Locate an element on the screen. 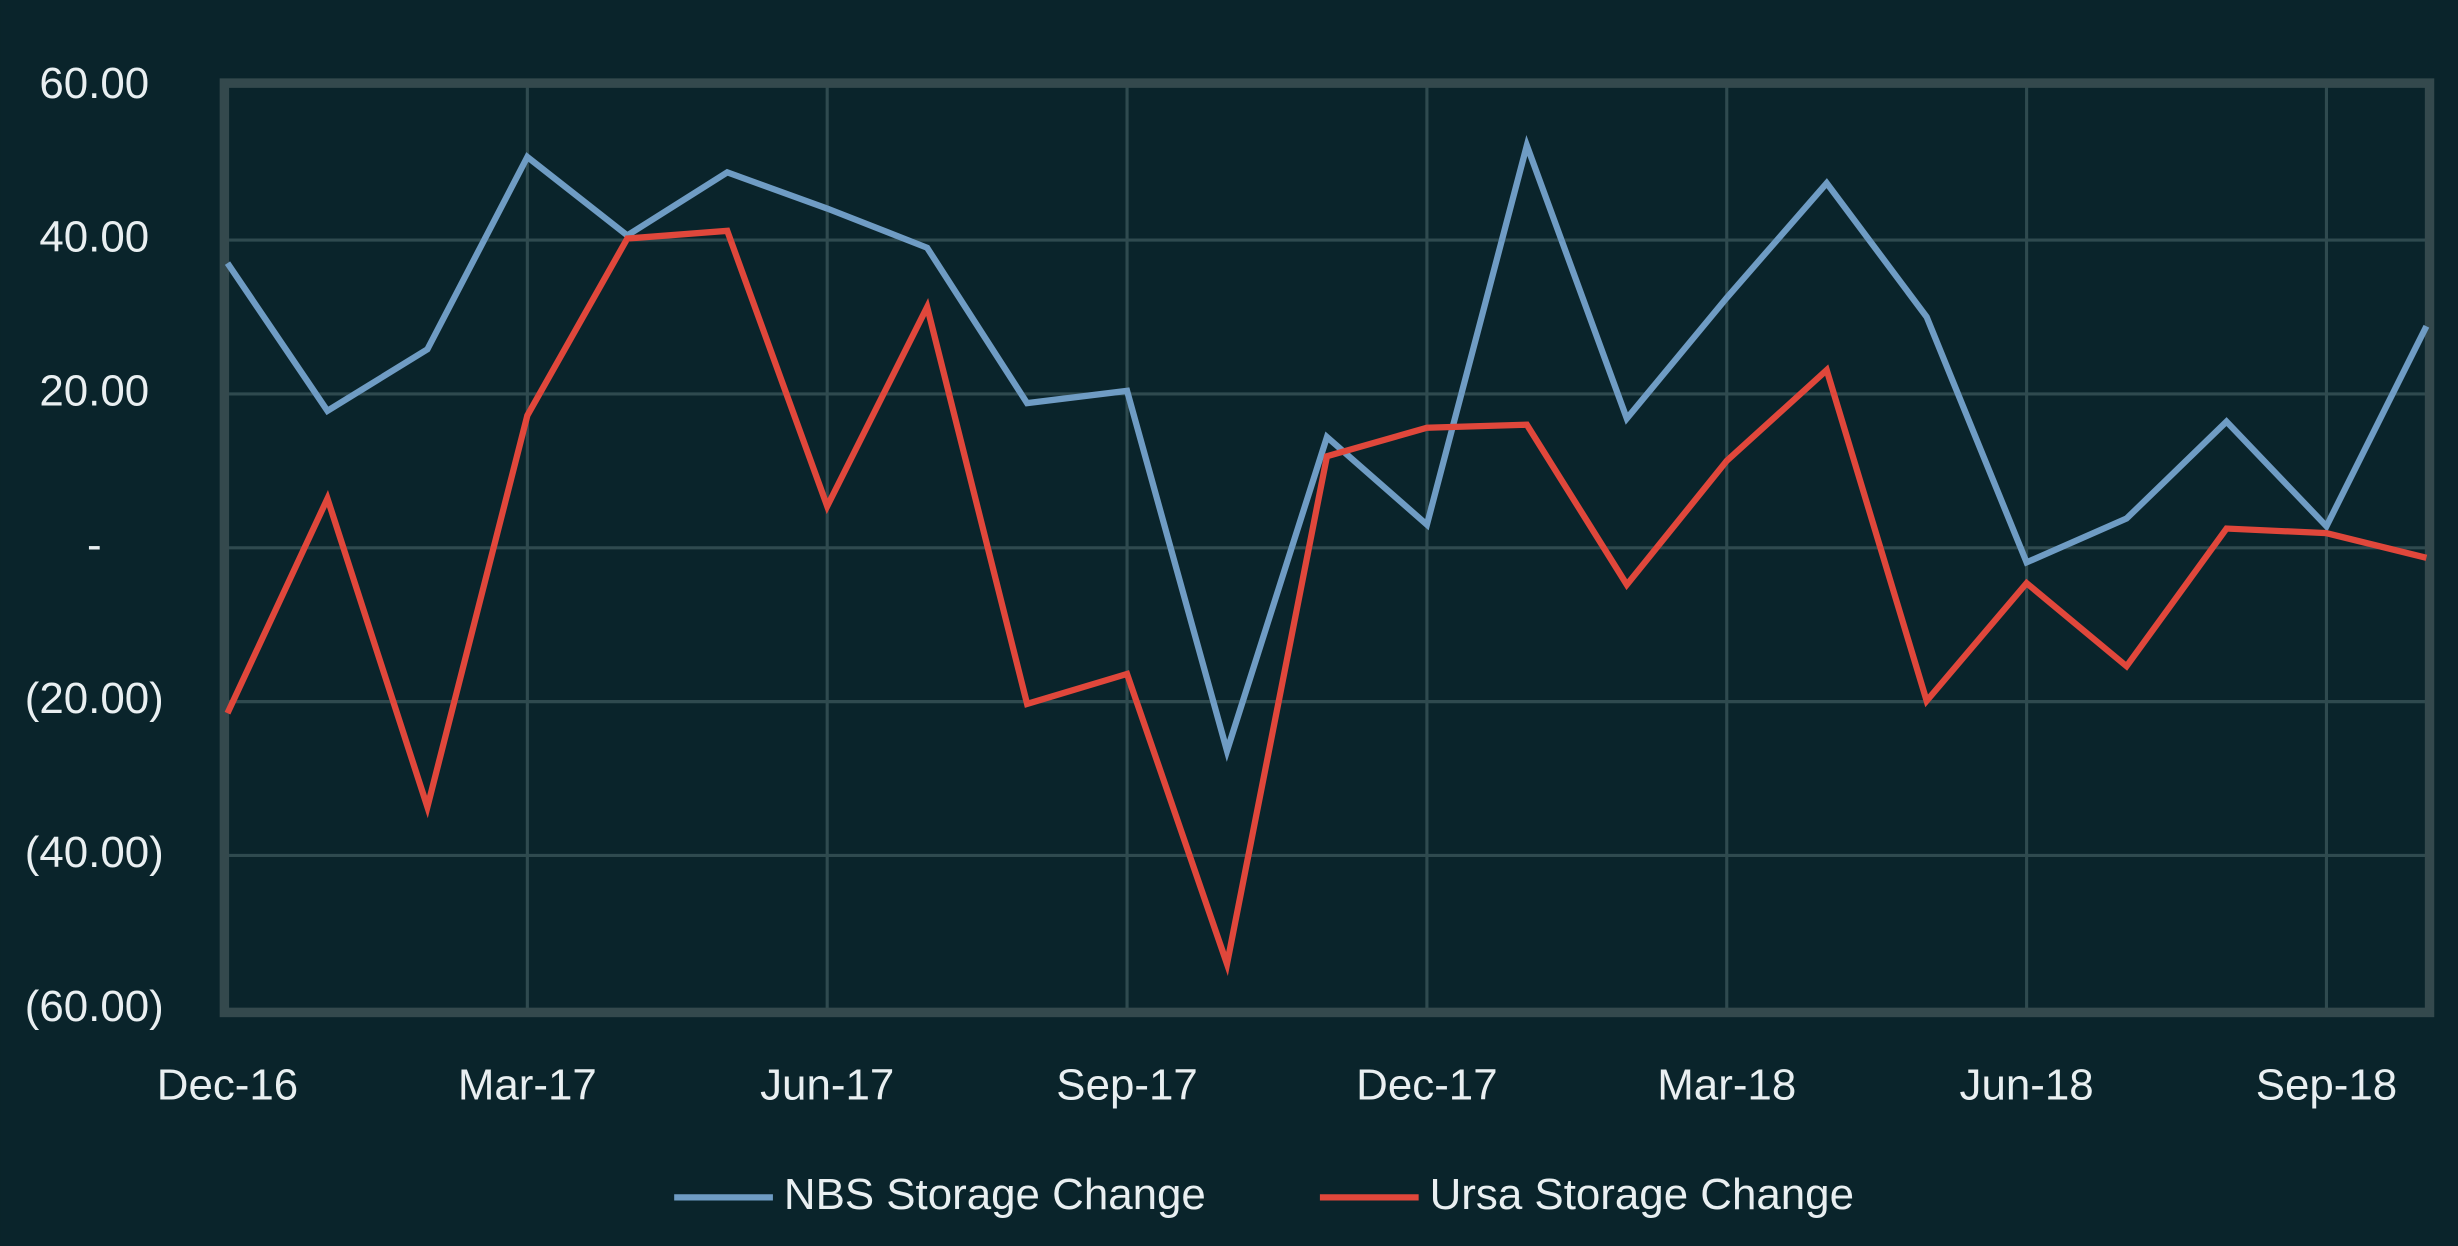 The width and height of the screenshot is (2458, 1246). legend-label: Ursa Storage Change is located at coordinates (1642, 1194).